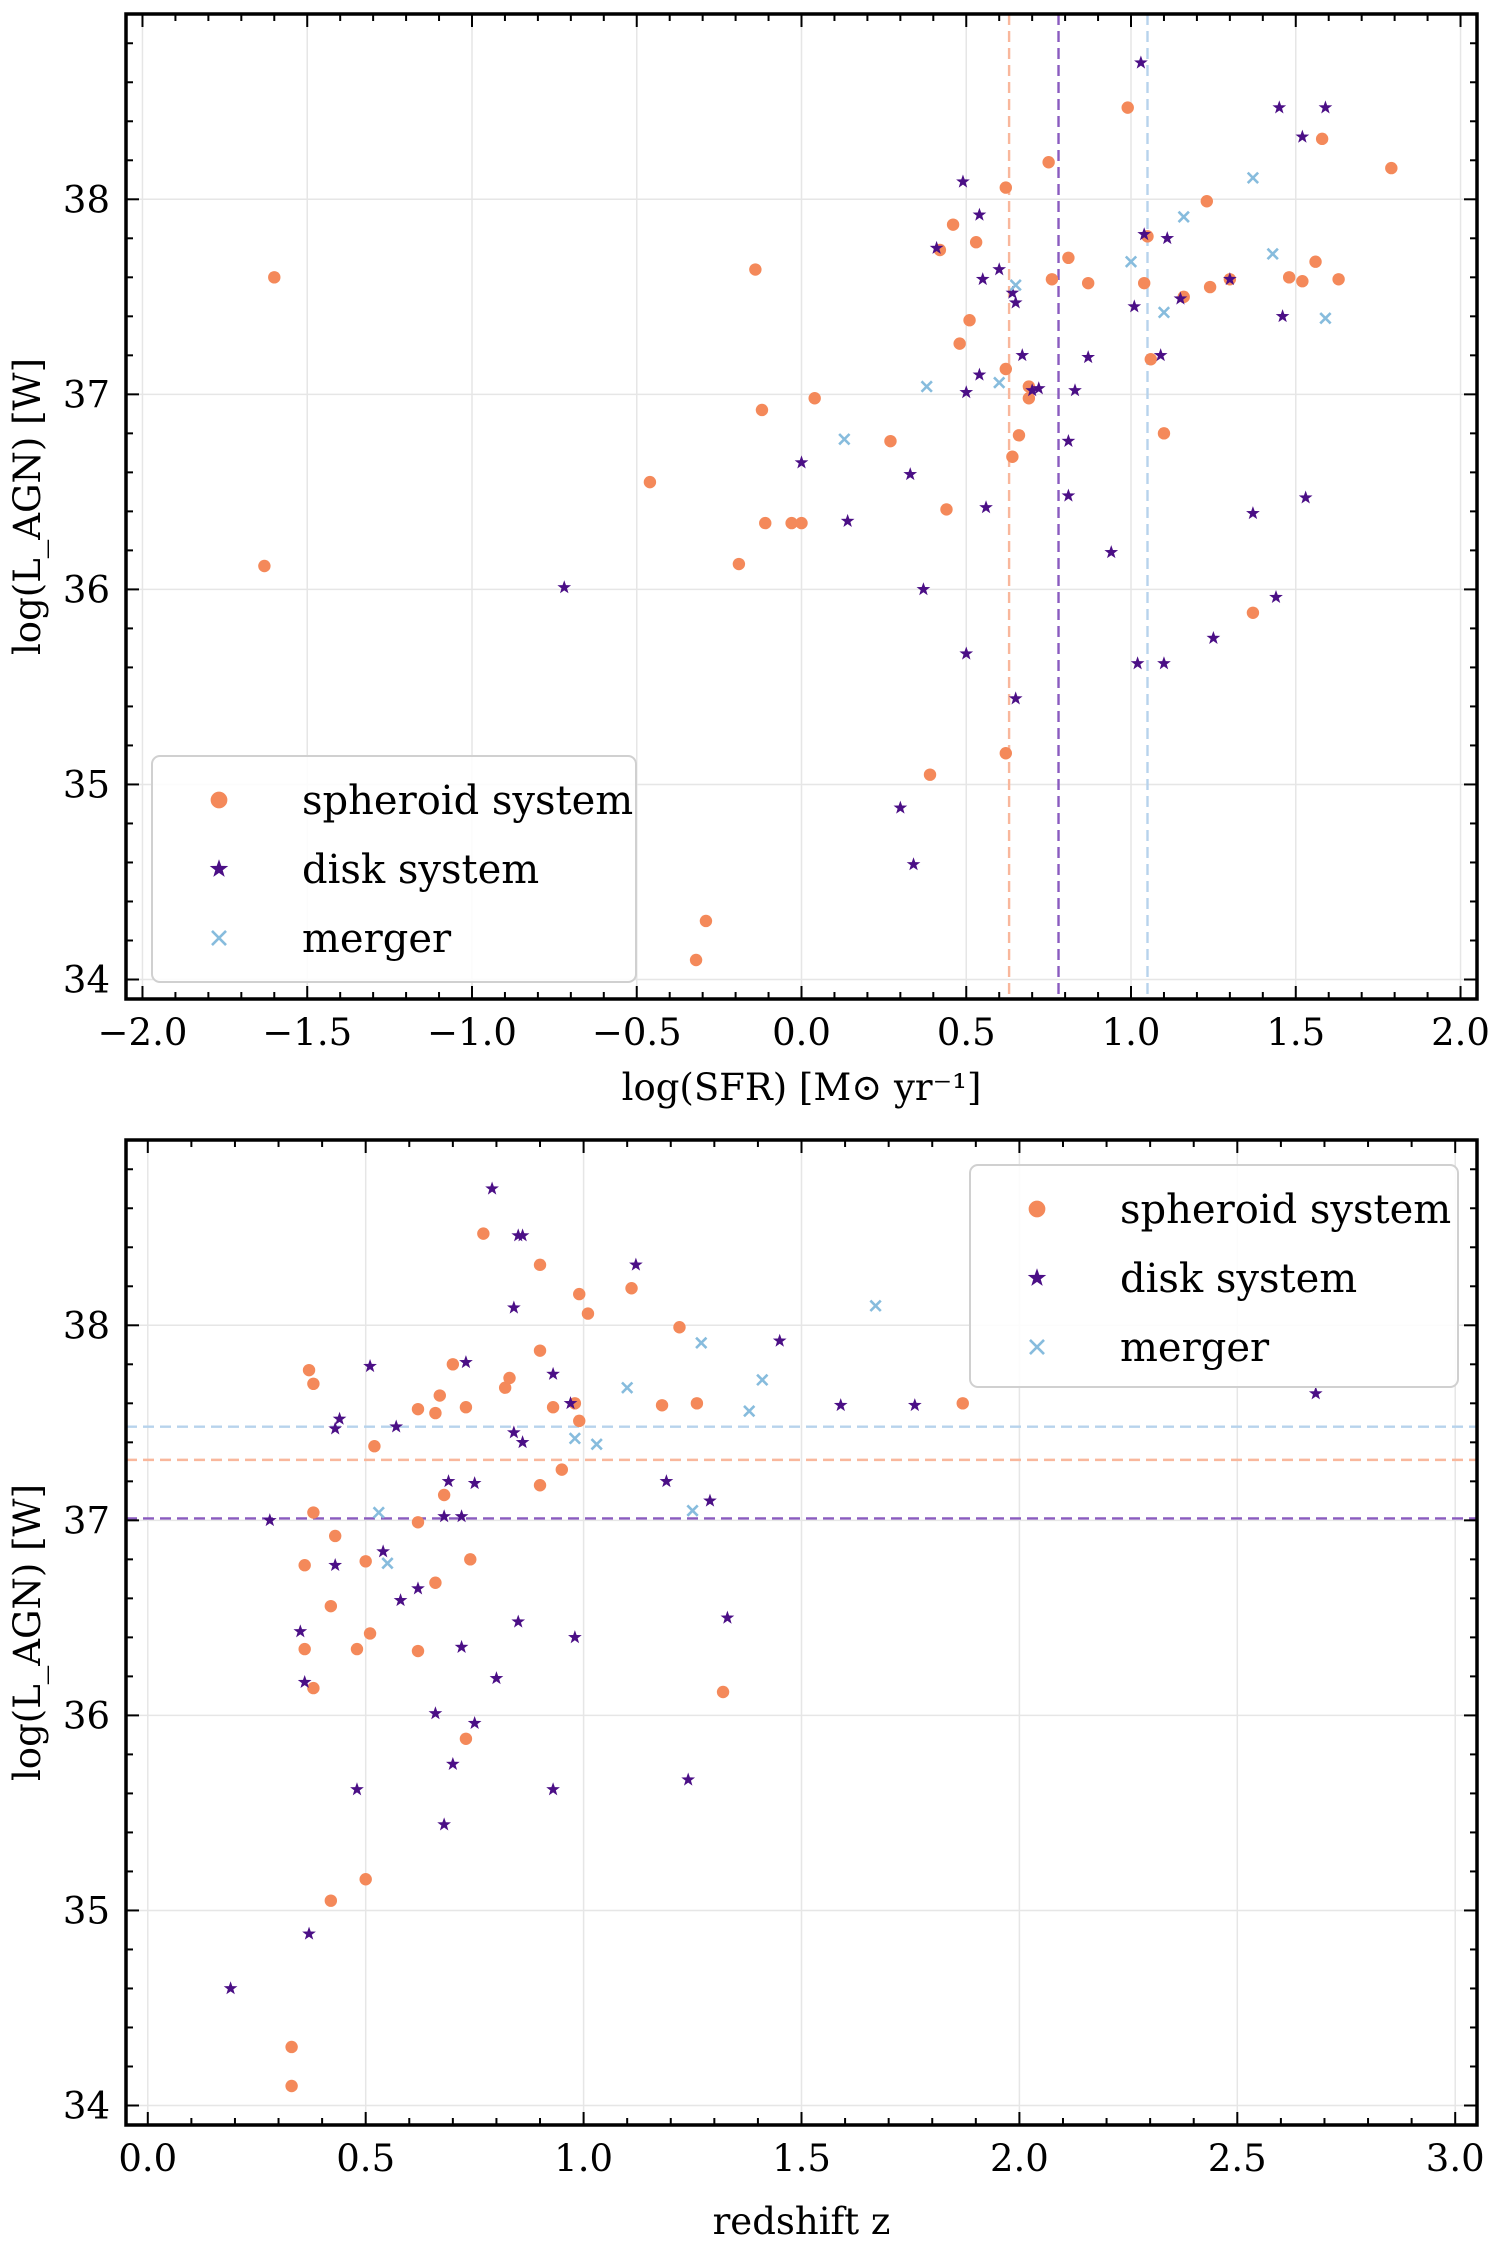  Describe the element at coordinates (637, 1032) in the screenshot. I see `x-tick-label: −0.5` at that location.